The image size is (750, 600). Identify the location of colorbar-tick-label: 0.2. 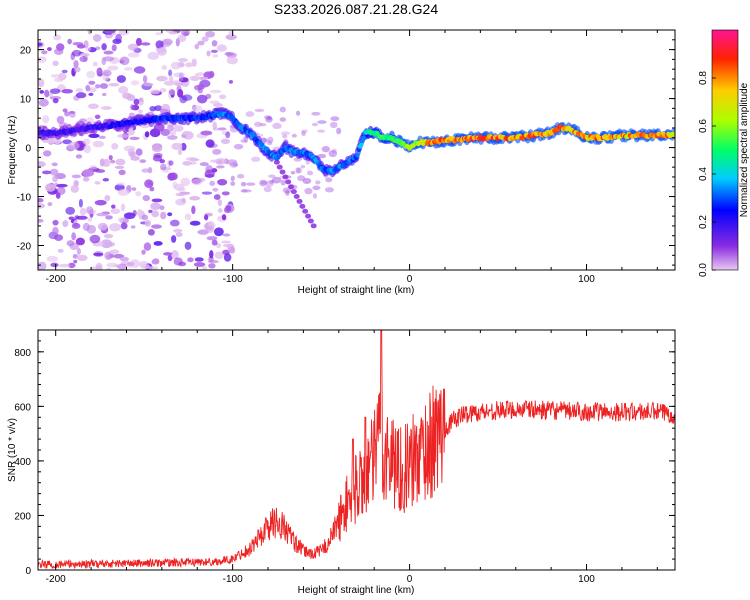
(703, 222).